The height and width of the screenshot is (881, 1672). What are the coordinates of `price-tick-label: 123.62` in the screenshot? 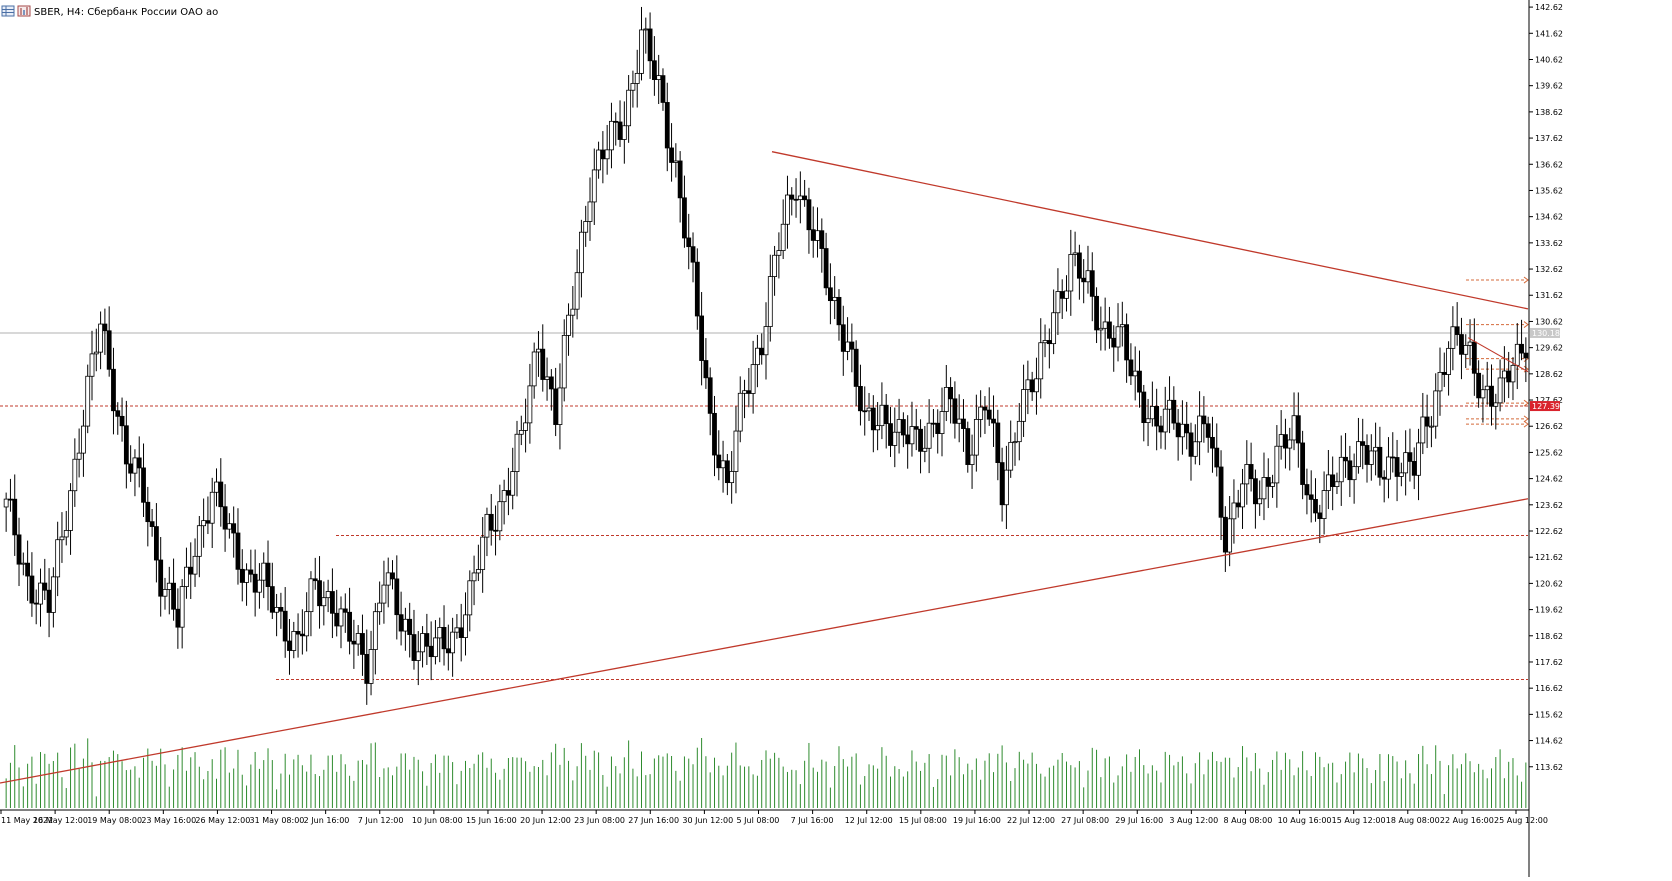 It's located at (1549, 505).